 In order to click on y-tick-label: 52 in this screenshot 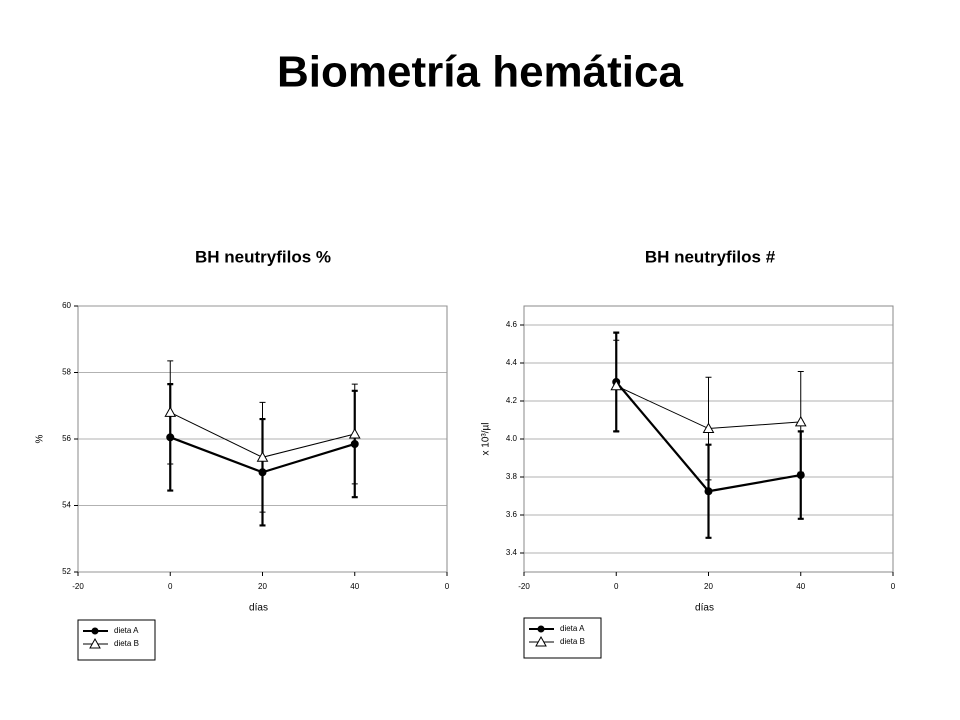, I will do `click(66, 571)`.